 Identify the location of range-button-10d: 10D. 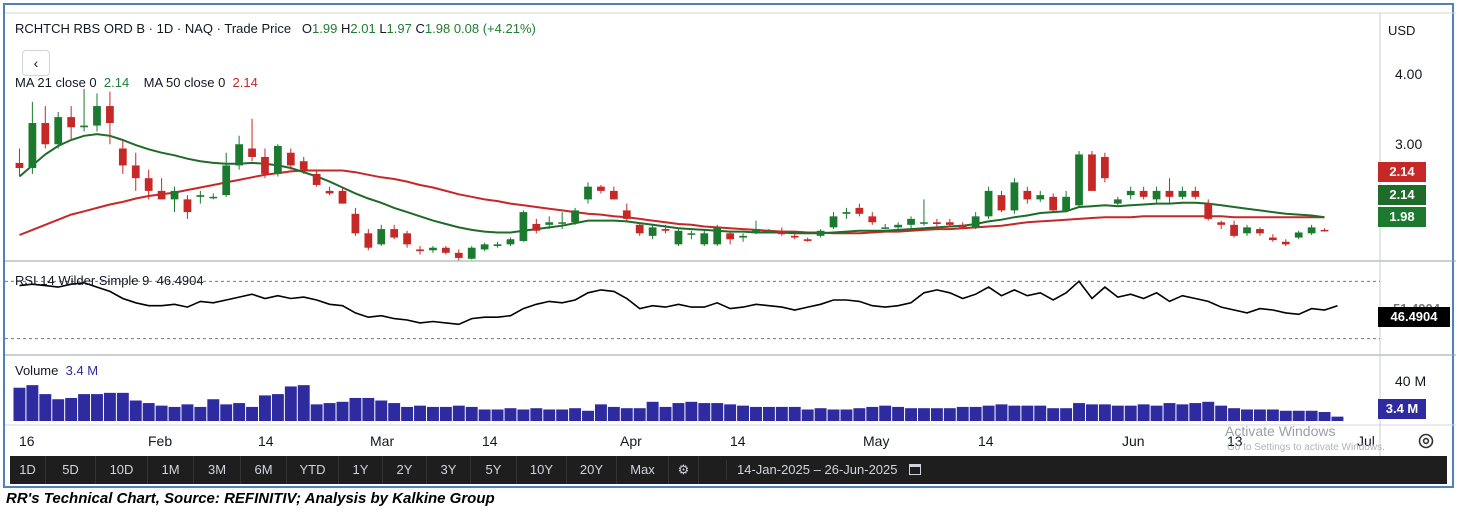
(122, 470).